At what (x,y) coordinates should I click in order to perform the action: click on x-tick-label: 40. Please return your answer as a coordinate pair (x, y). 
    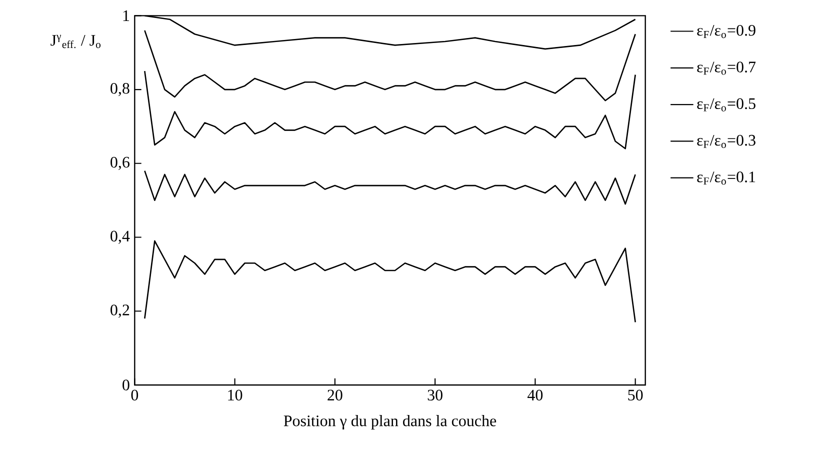
    Looking at the image, I should click on (535, 395).